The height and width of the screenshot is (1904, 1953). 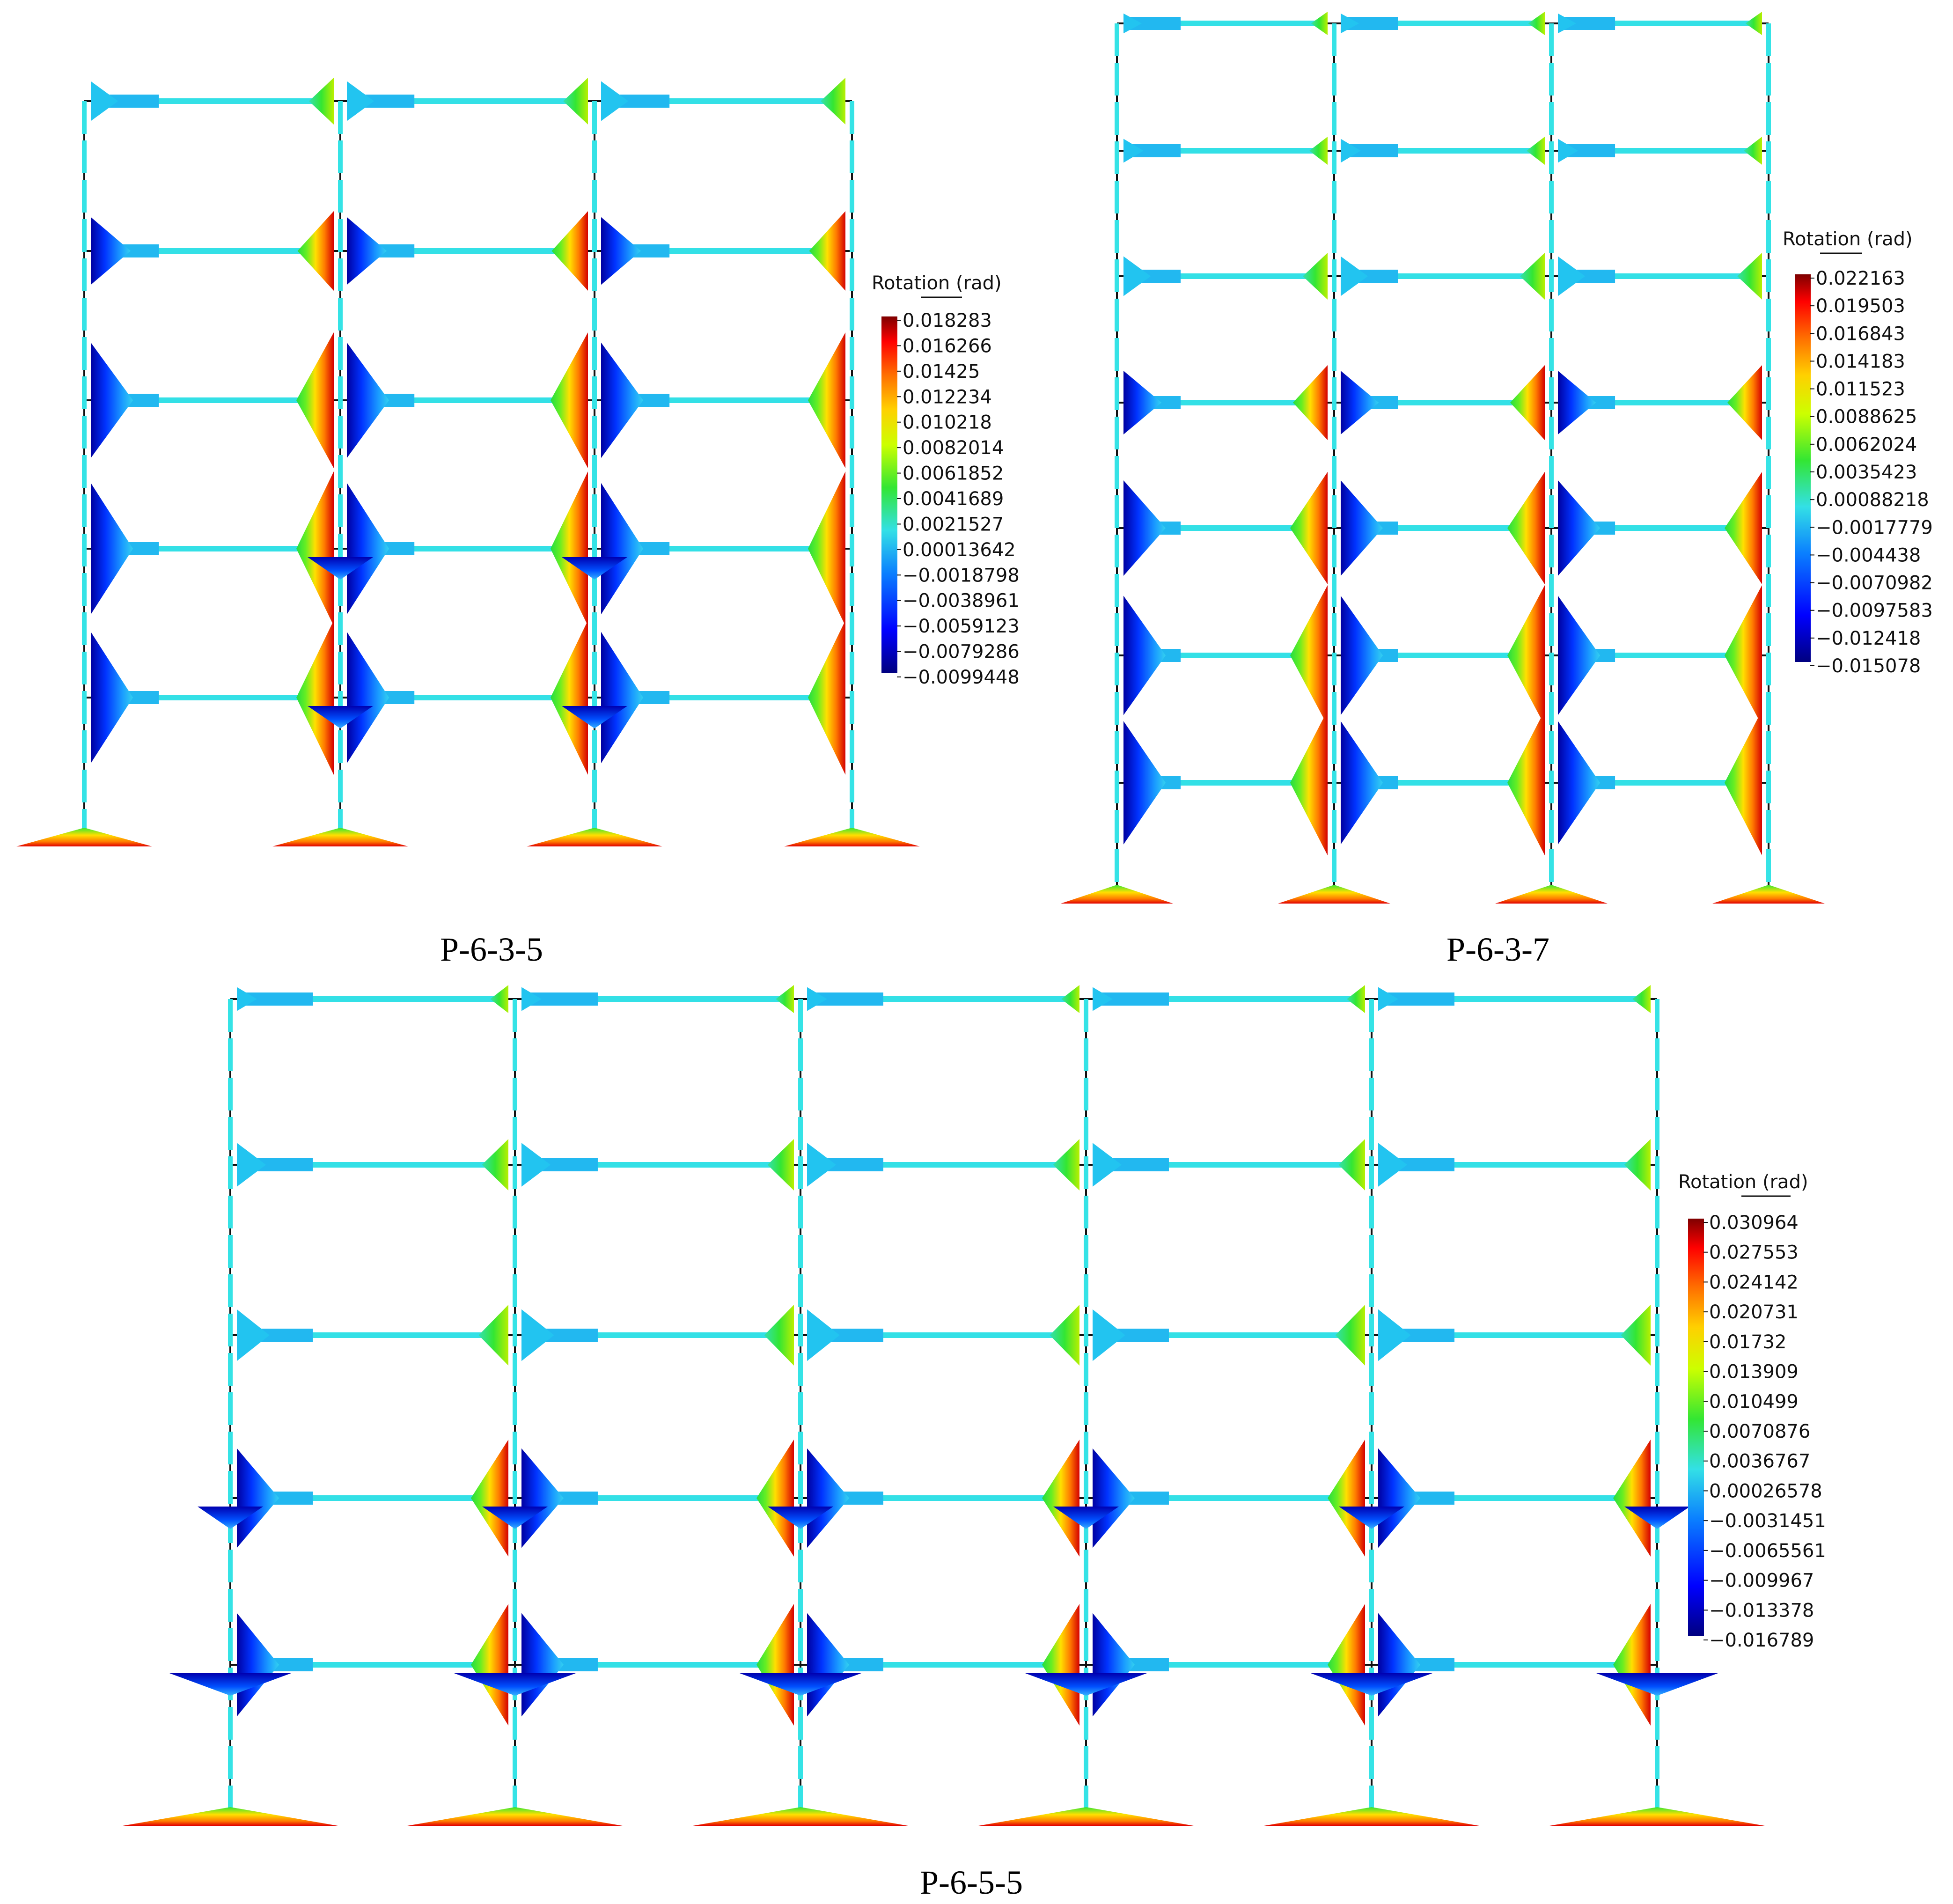 I want to click on legend-label: 0.014183, so click(x=1861, y=361).